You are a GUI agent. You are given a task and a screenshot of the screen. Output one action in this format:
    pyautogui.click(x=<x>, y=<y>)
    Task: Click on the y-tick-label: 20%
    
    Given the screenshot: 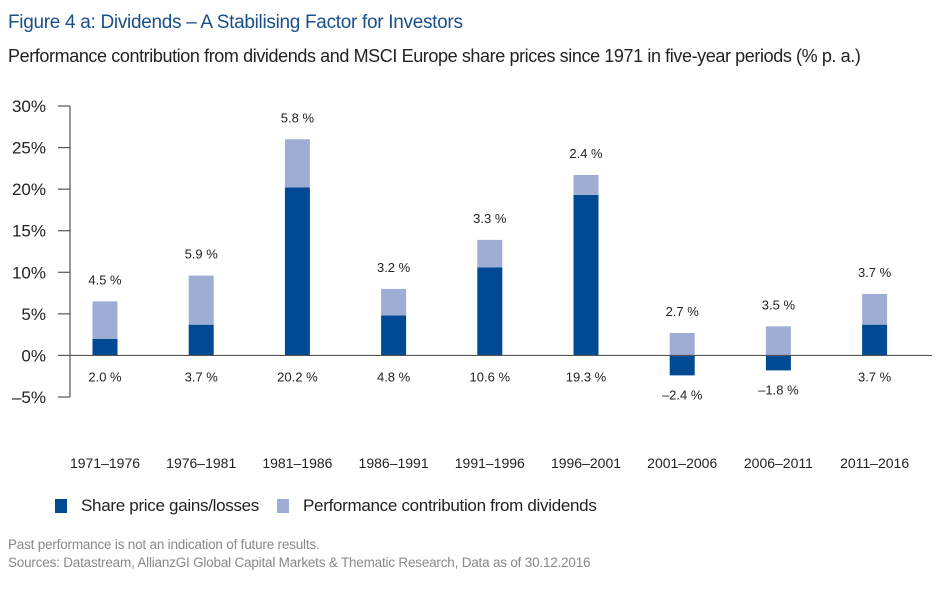 What is the action you would take?
    pyautogui.click(x=29, y=189)
    